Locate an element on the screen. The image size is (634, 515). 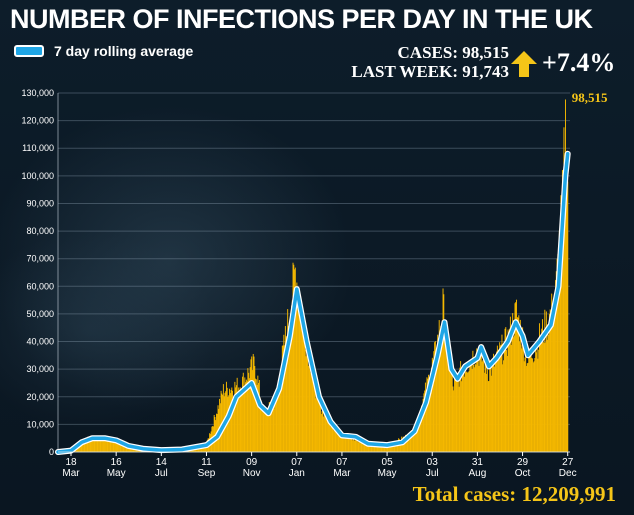
x-tick-day: 05 is located at coordinates (388, 462).